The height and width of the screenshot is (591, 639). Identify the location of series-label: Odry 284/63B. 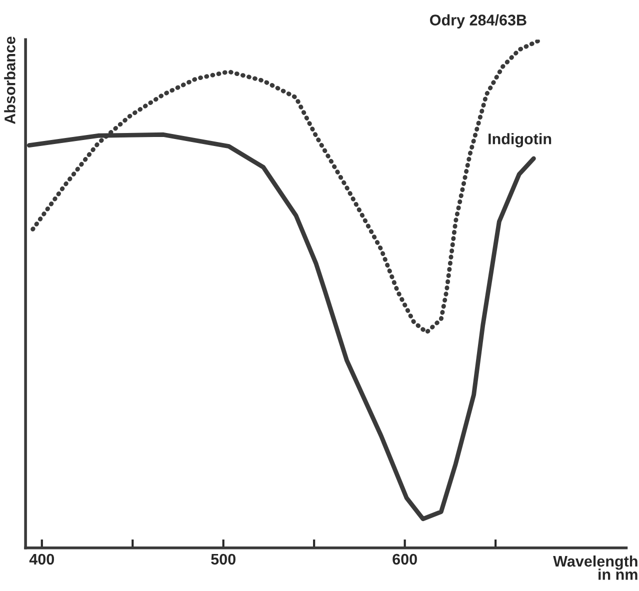
(478, 21).